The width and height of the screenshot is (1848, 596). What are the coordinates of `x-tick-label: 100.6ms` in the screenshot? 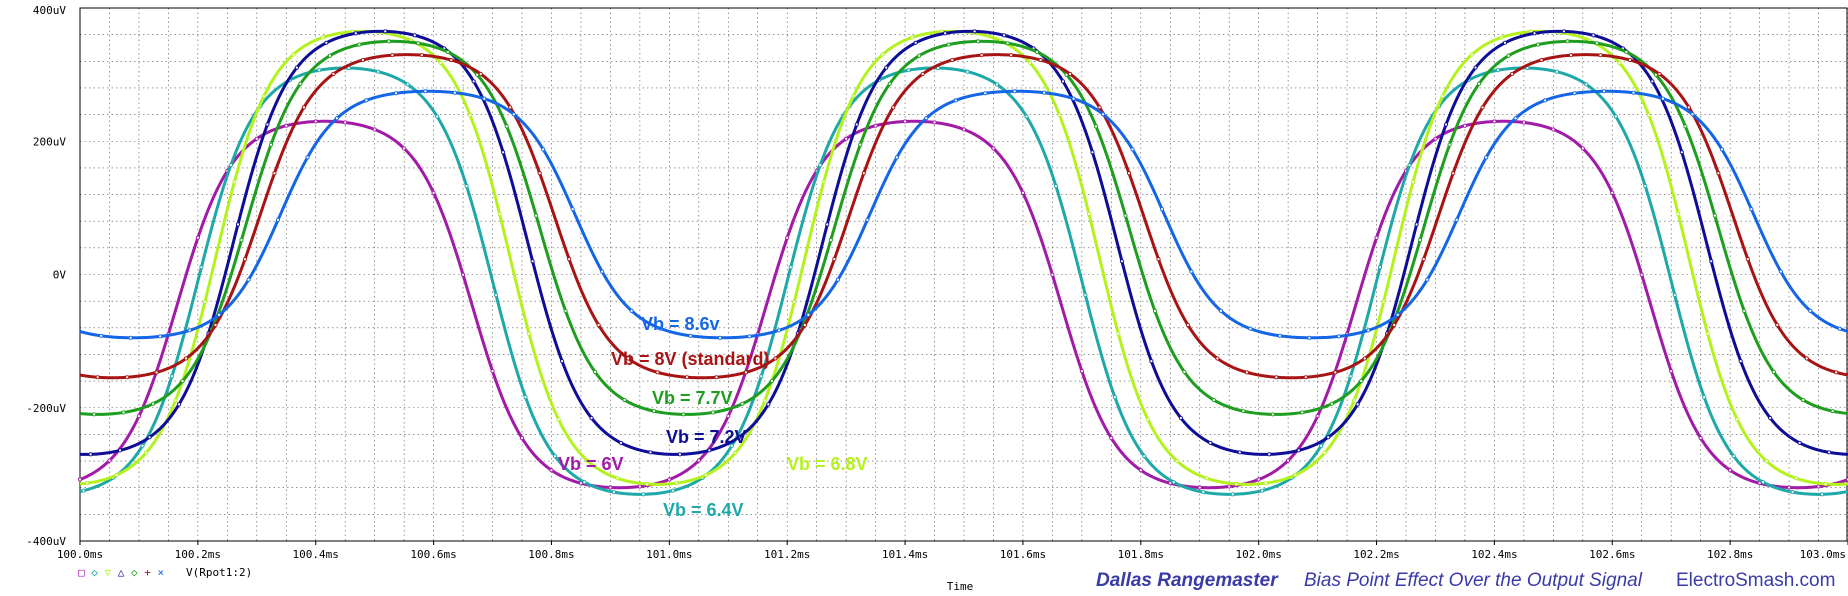 It's located at (433, 554).